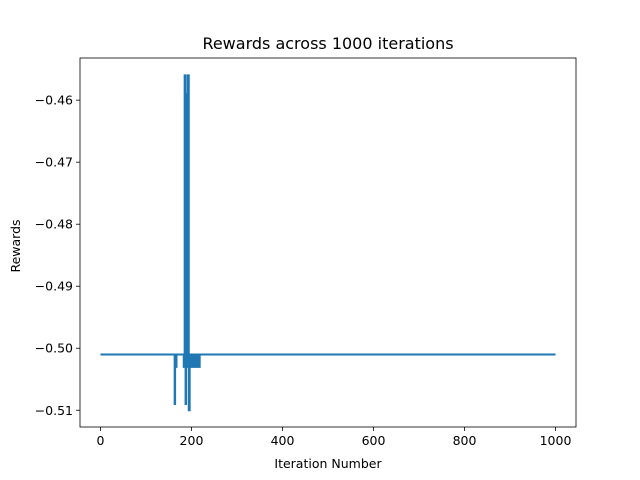 The height and width of the screenshot is (480, 640). What do you see at coordinates (192, 440) in the screenshot?
I see `x-tick-label: 200` at bounding box center [192, 440].